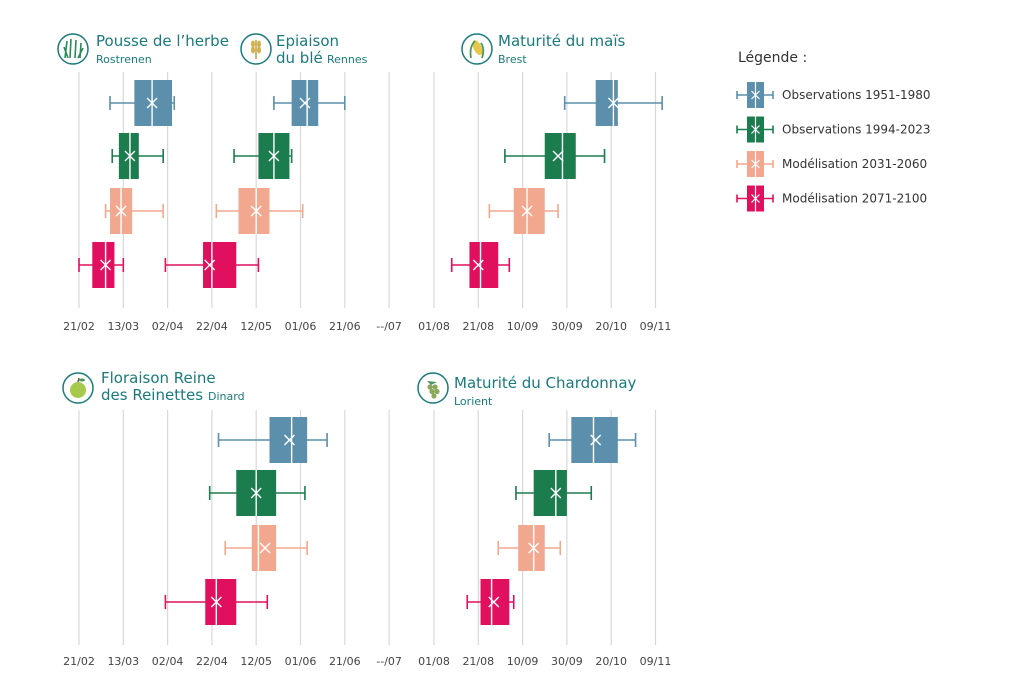 This screenshot has width=1024, height=695. What do you see at coordinates (152, 395) in the screenshot?
I see `panel-title-reinette-line2: des Reinettes` at bounding box center [152, 395].